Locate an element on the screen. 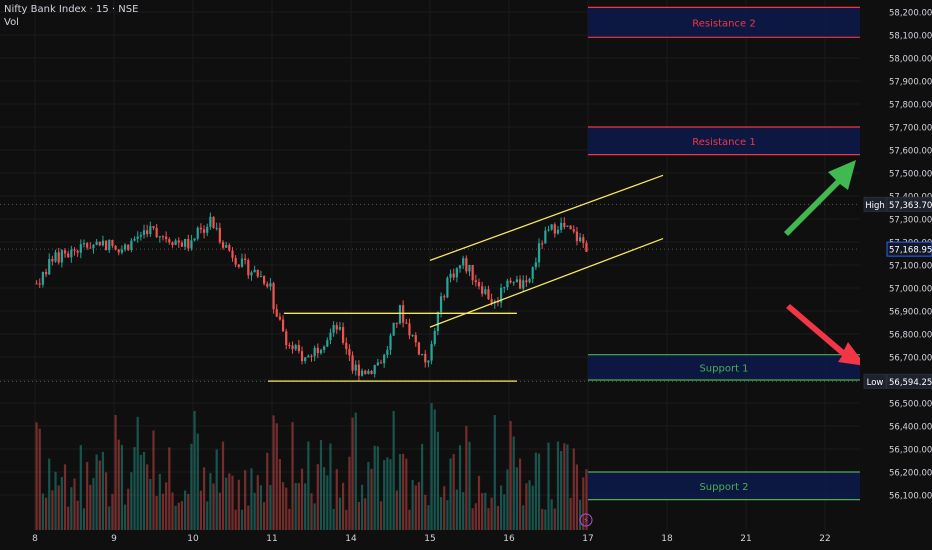 This screenshot has width=932, height=550. y-tick-label: 56,400.00 is located at coordinates (910, 428).